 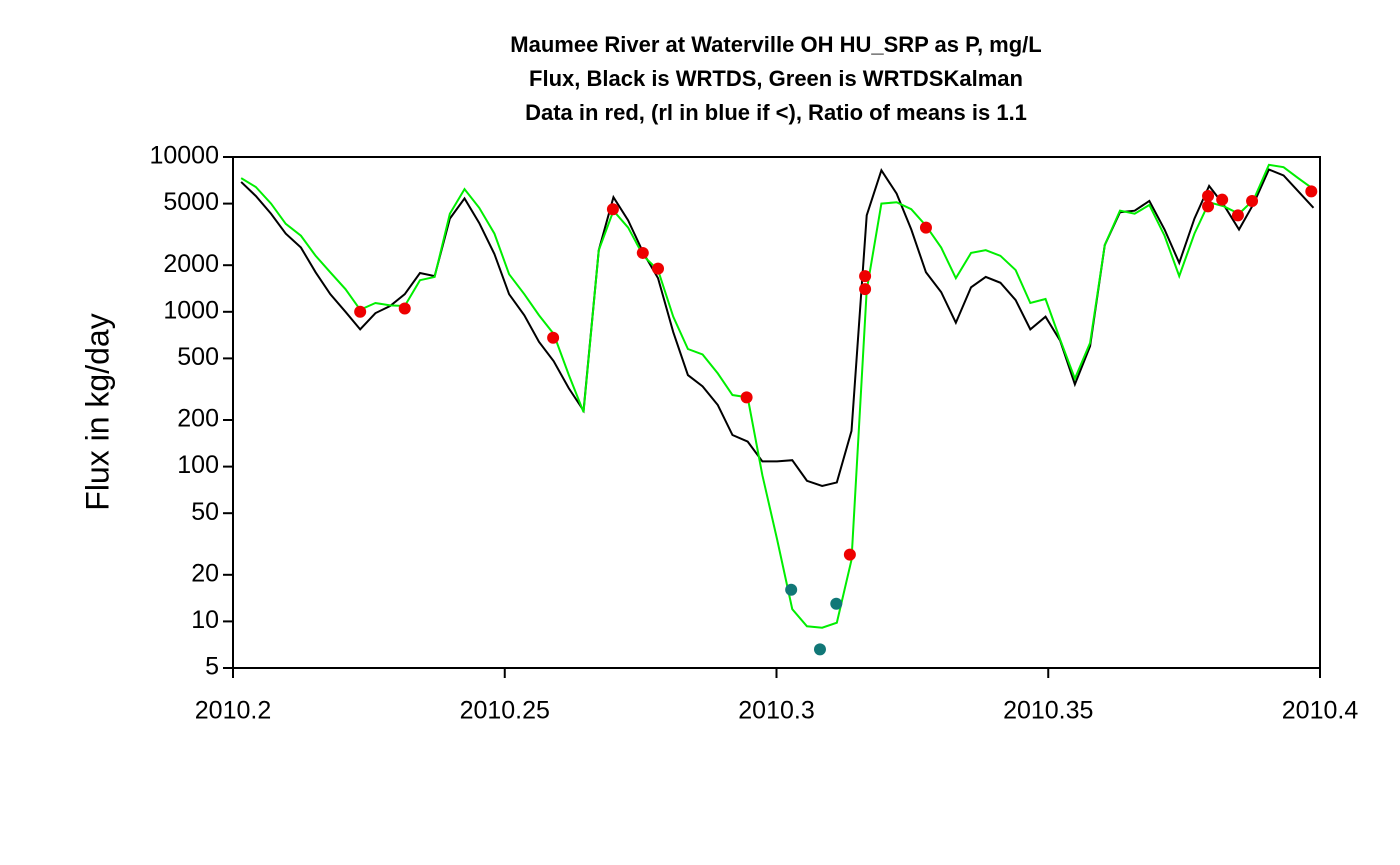 I want to click on y-axis-label: Flux in kg/day, so click(x=97, y=411).